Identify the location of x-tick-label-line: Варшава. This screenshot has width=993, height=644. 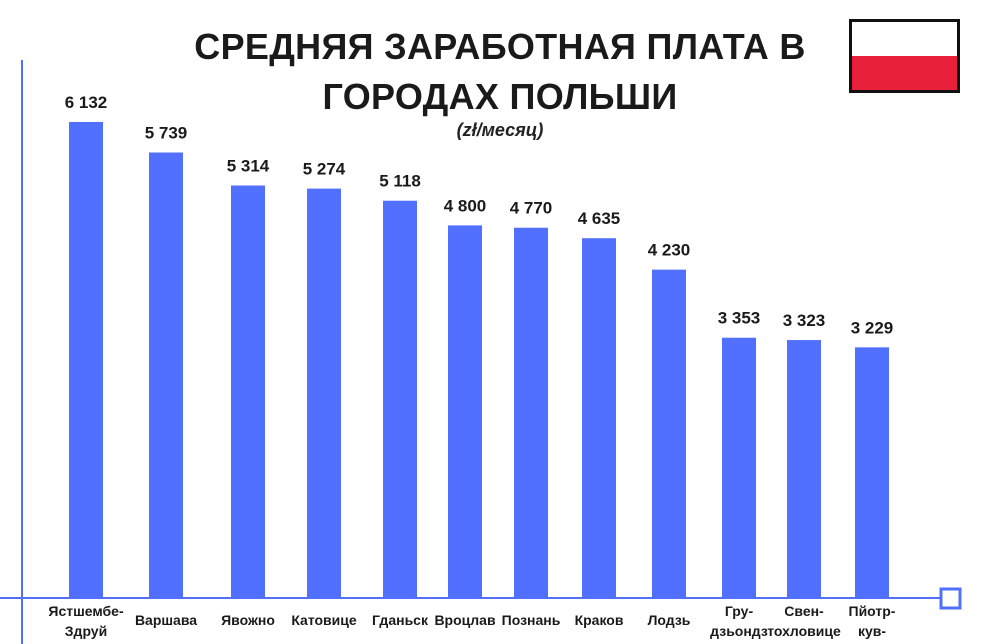
(166, 620).